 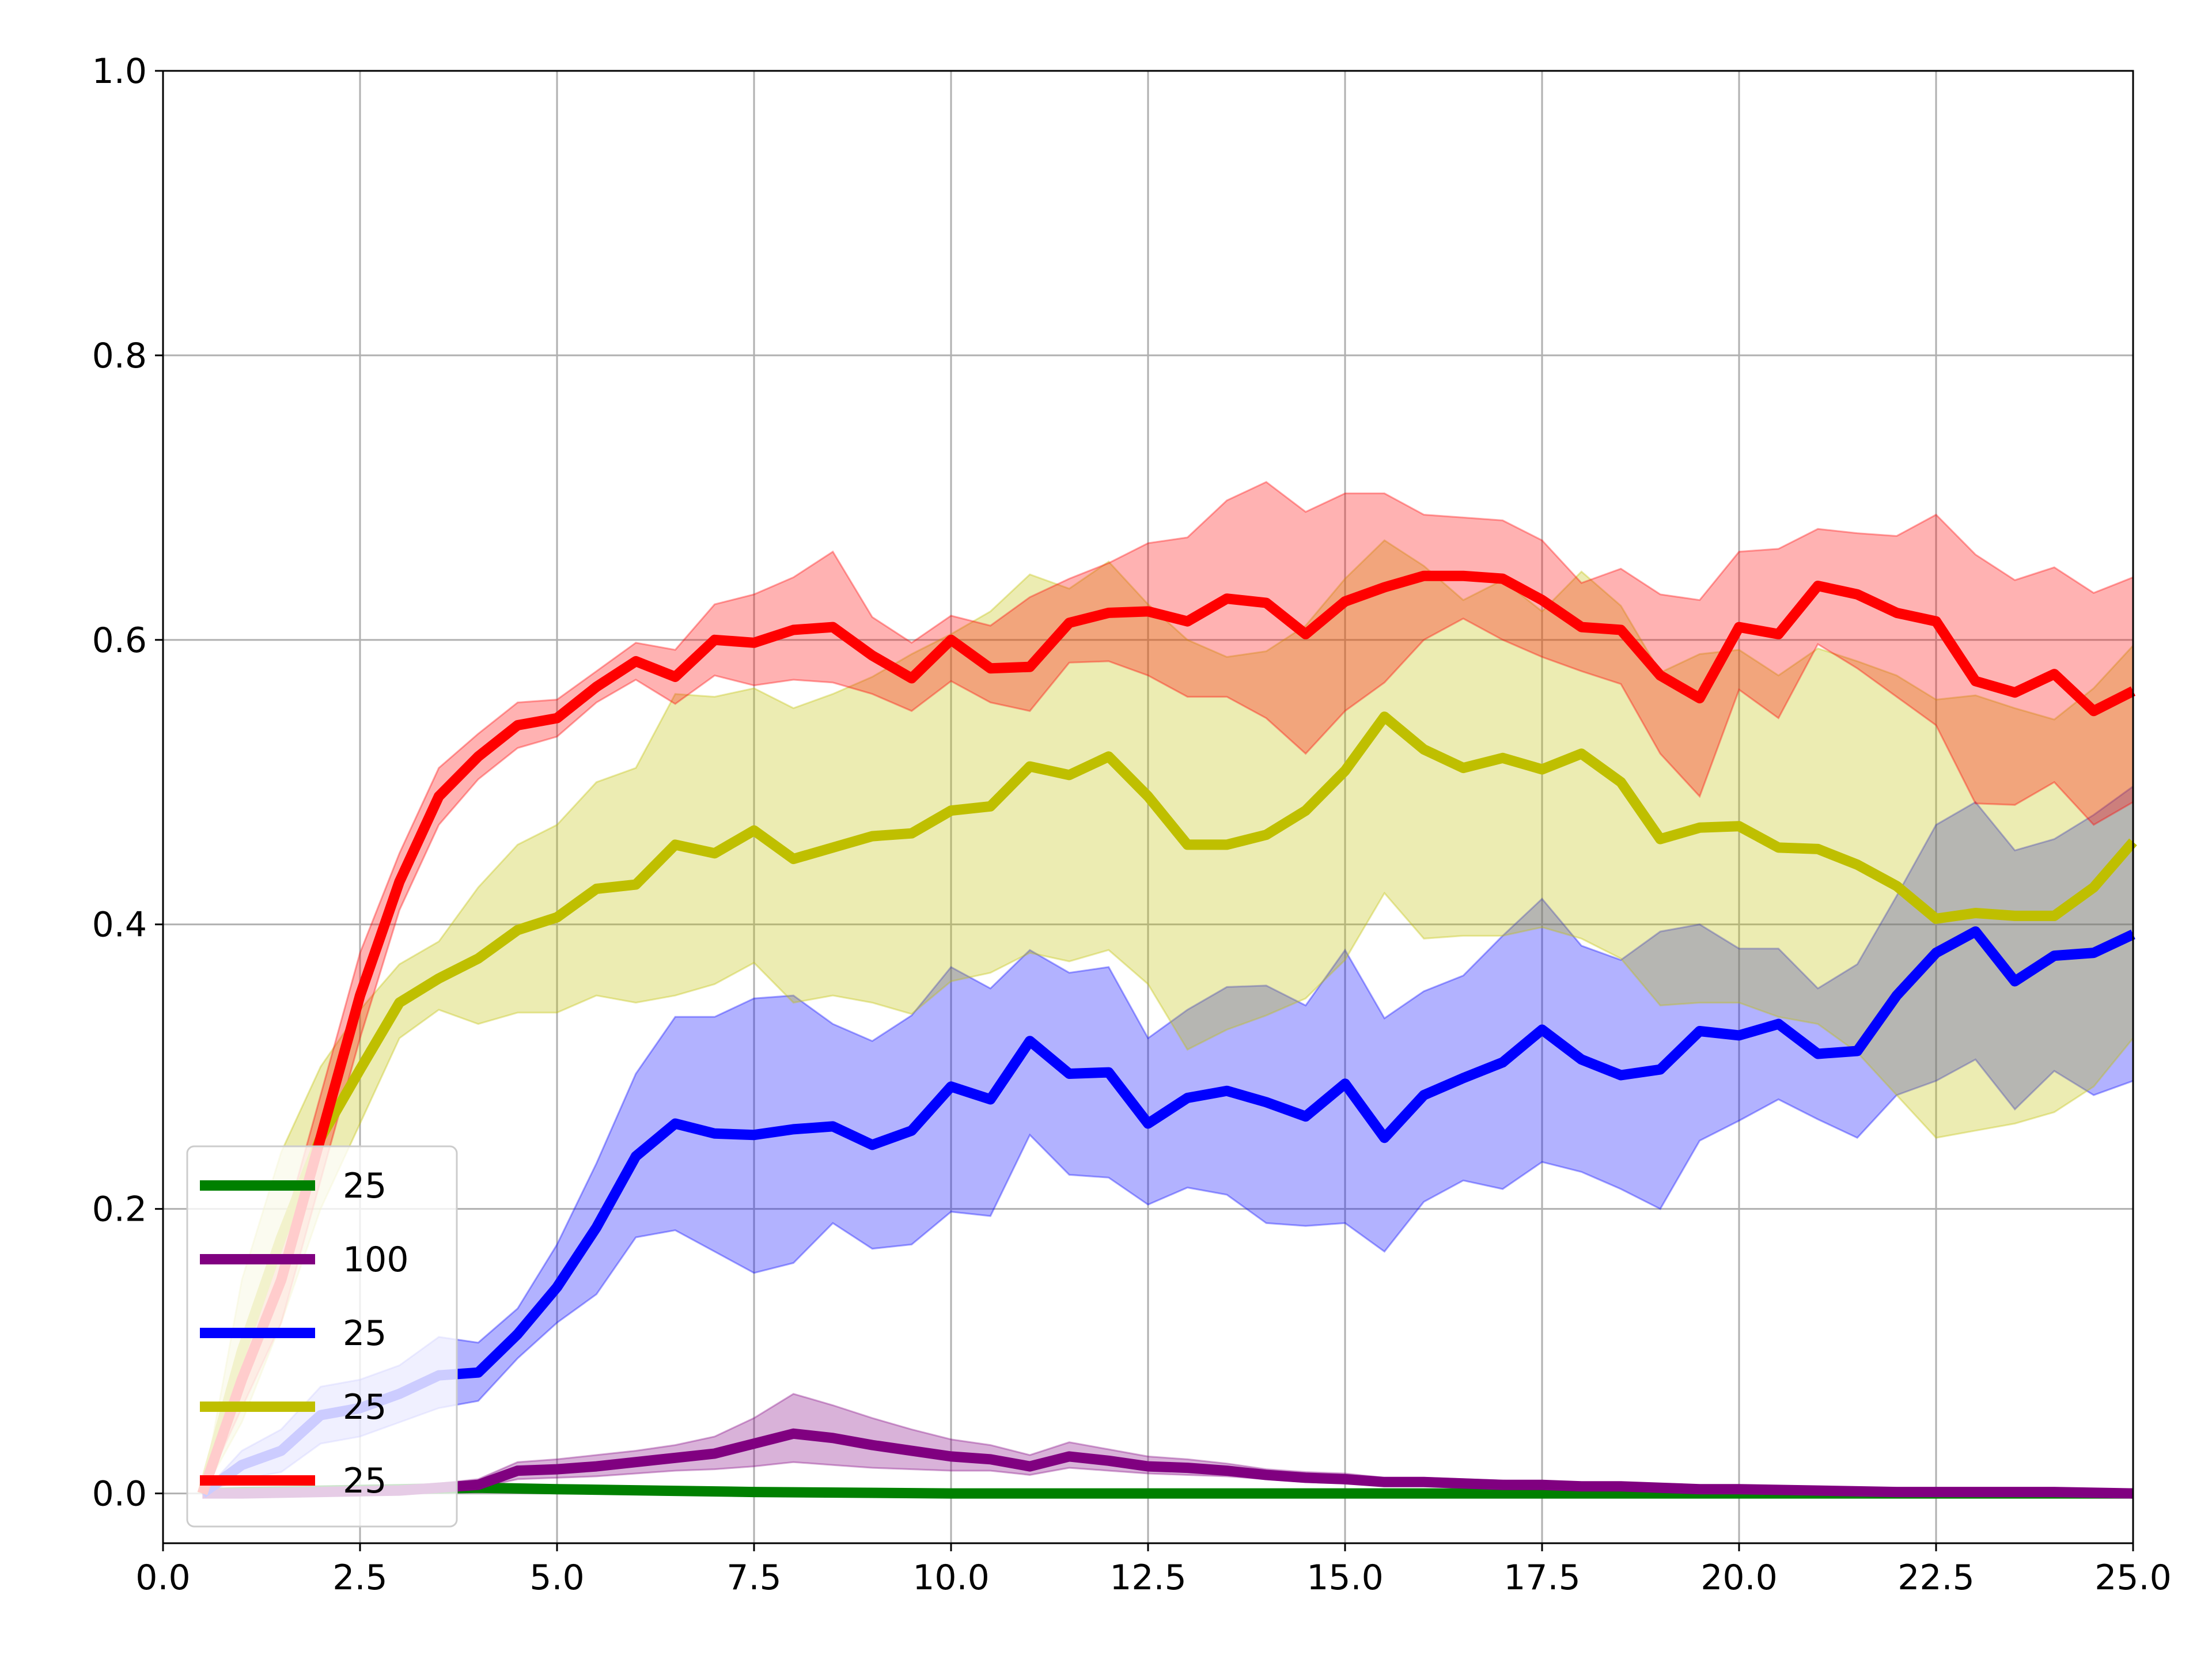 What do you see at coordinates (359, 1578) in the screenshot?
I see `x-tick-label: 2.5` at bounding box center [359, 1578].